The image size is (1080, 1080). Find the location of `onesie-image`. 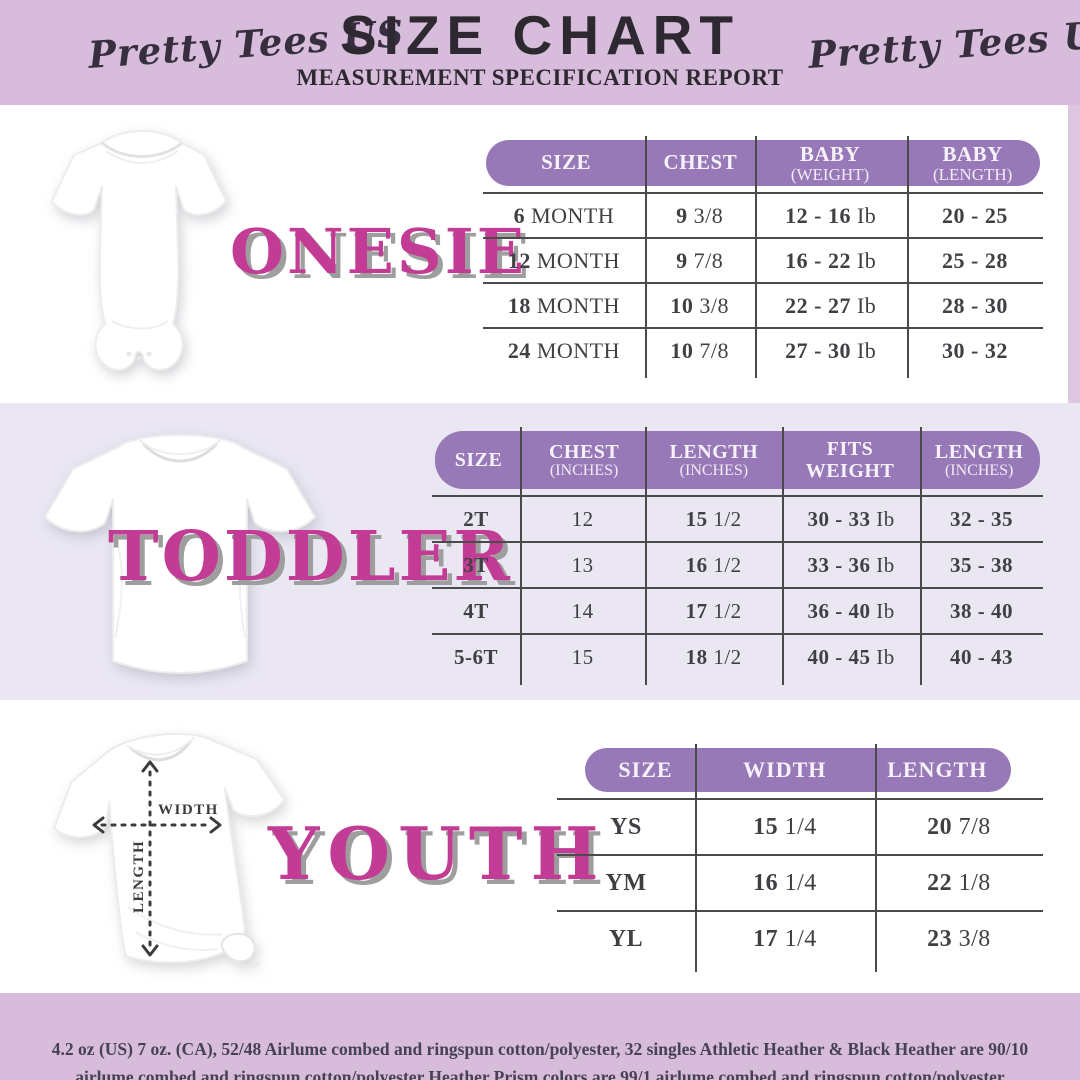

onesie-image is located at coordinates (139, 250).